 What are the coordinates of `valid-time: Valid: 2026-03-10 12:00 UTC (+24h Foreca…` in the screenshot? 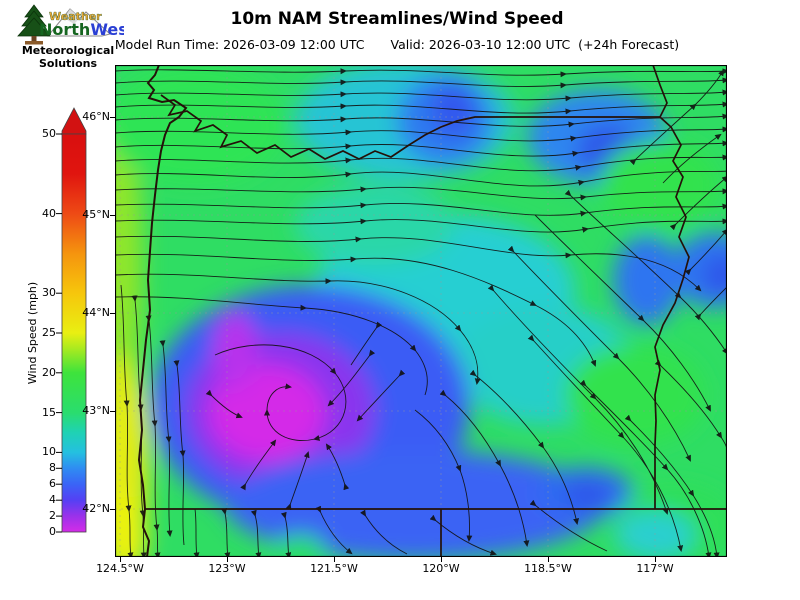 It's located at (535, 44).